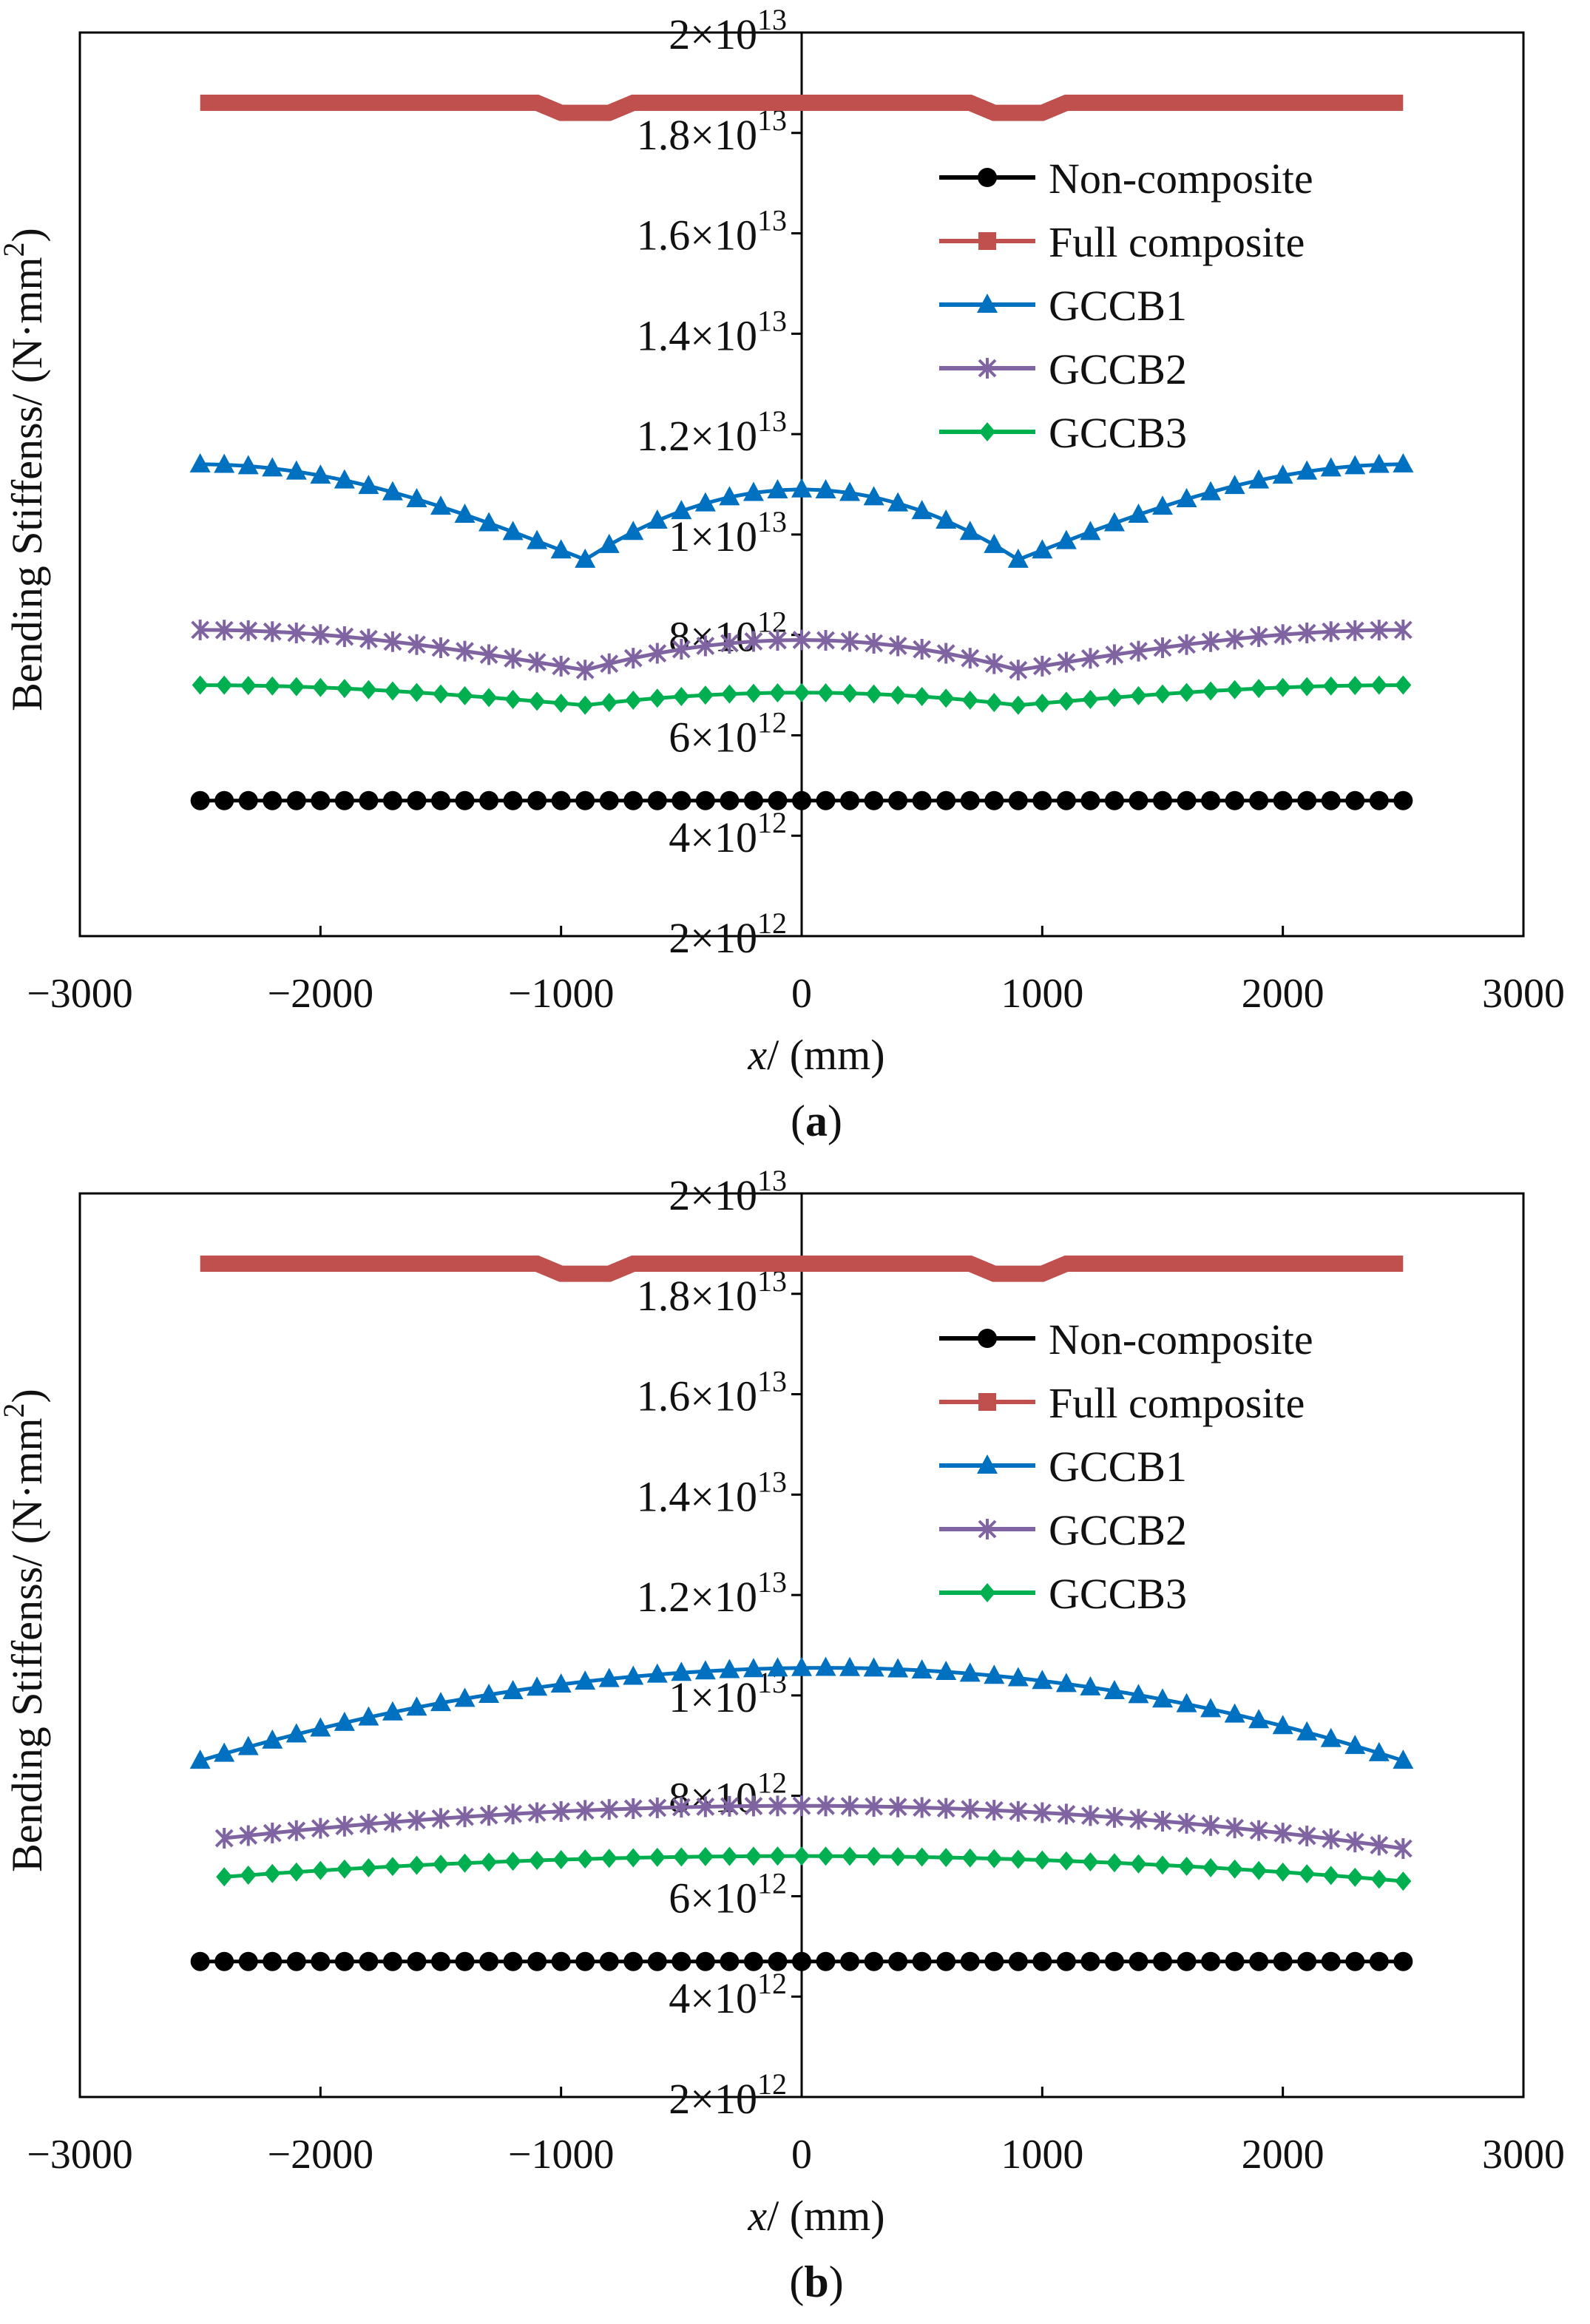  Describe the element at coordinates (561, 994) in the screenshot. I see `x-tick-label: −1000` at that location.